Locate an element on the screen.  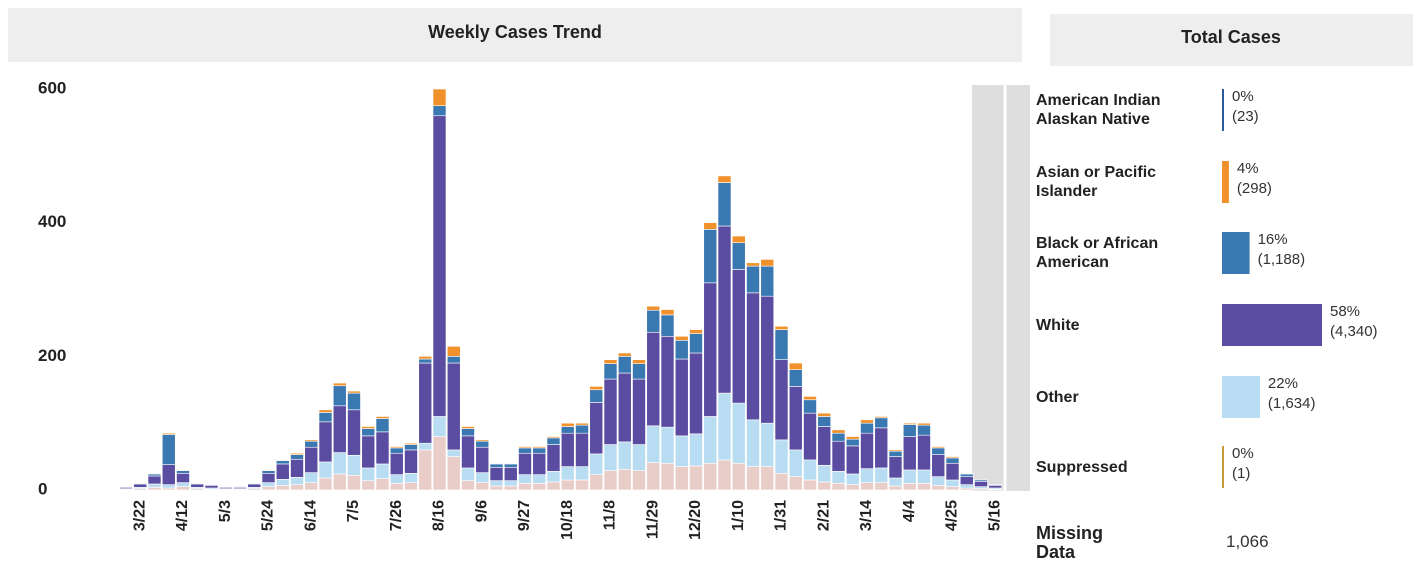
category-label: Other is located at coordinates (1057, 397).